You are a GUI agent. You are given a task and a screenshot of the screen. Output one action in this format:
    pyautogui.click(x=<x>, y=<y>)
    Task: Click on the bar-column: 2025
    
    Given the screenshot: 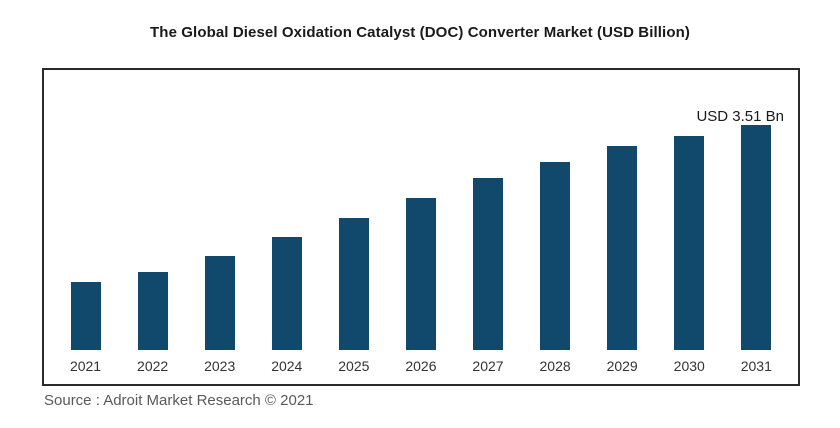 What is the action you would take?
    pyautogui.click(x=354, y=227)
    